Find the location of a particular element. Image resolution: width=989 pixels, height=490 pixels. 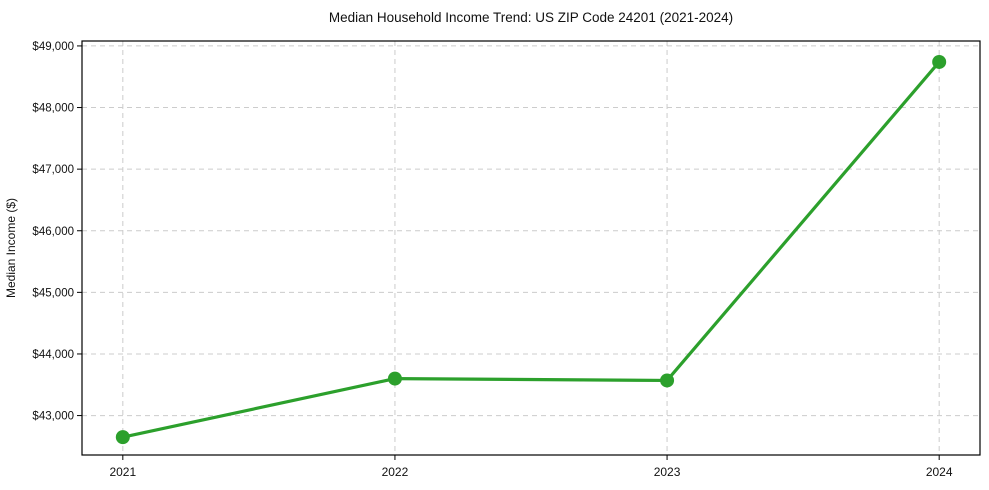

y-axis-title: Median Income ($) is located at coordinates (11, 248).